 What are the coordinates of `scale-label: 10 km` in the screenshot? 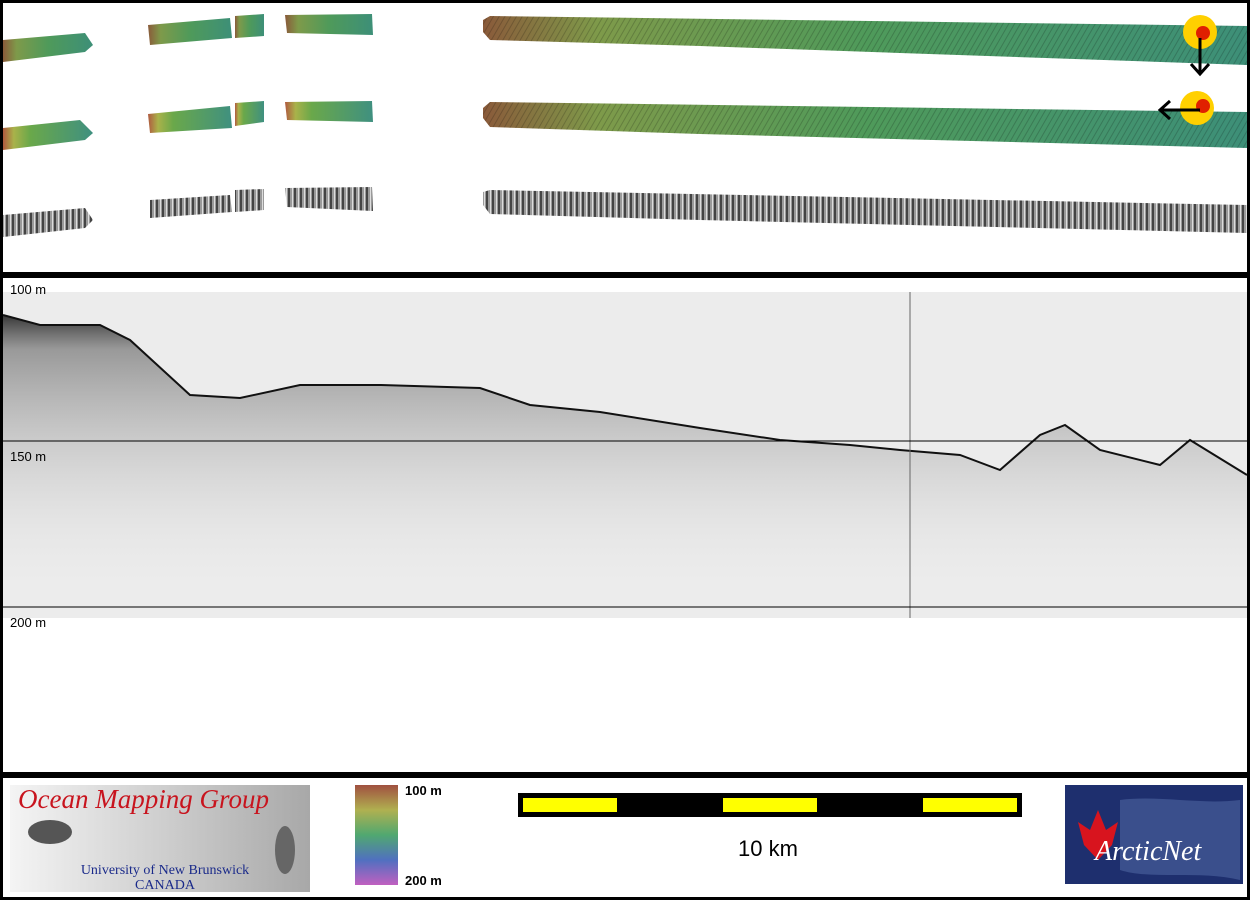 It's located at (768, 848).